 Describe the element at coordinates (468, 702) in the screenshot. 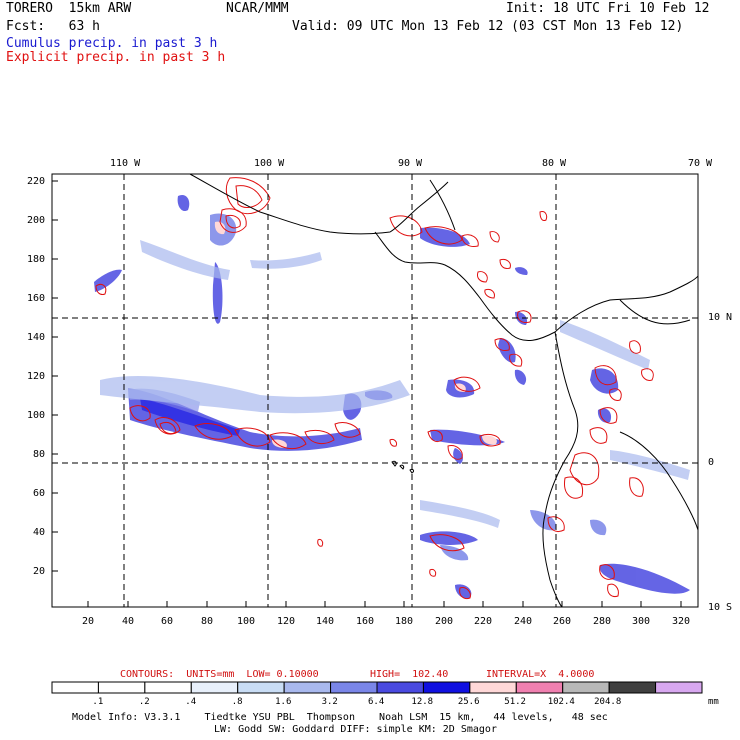

I see `colorbar-label: 25.6` at that location.